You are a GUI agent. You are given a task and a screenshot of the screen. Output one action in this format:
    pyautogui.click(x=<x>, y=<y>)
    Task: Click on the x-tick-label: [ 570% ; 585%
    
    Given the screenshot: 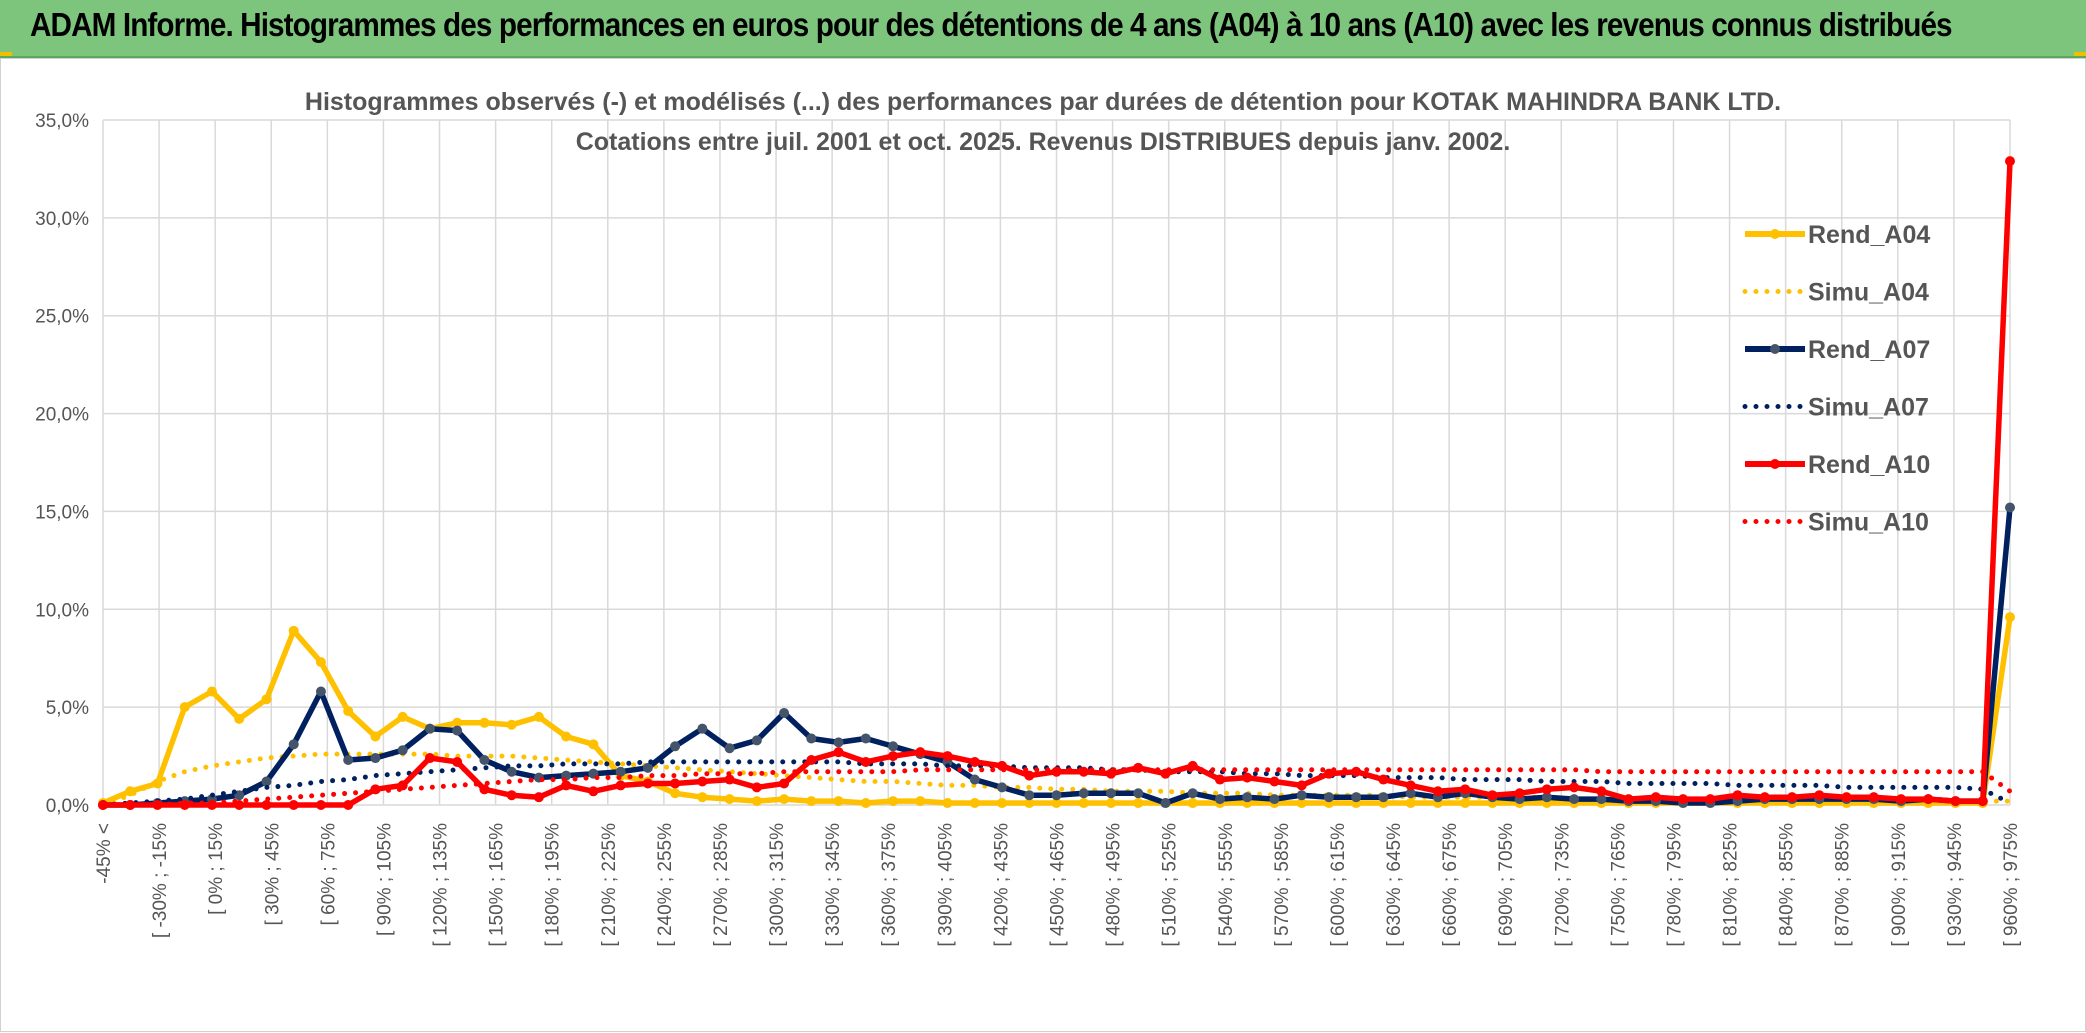 What is the action you would take?
    pyautogui.click(x=1282, y=885)
    